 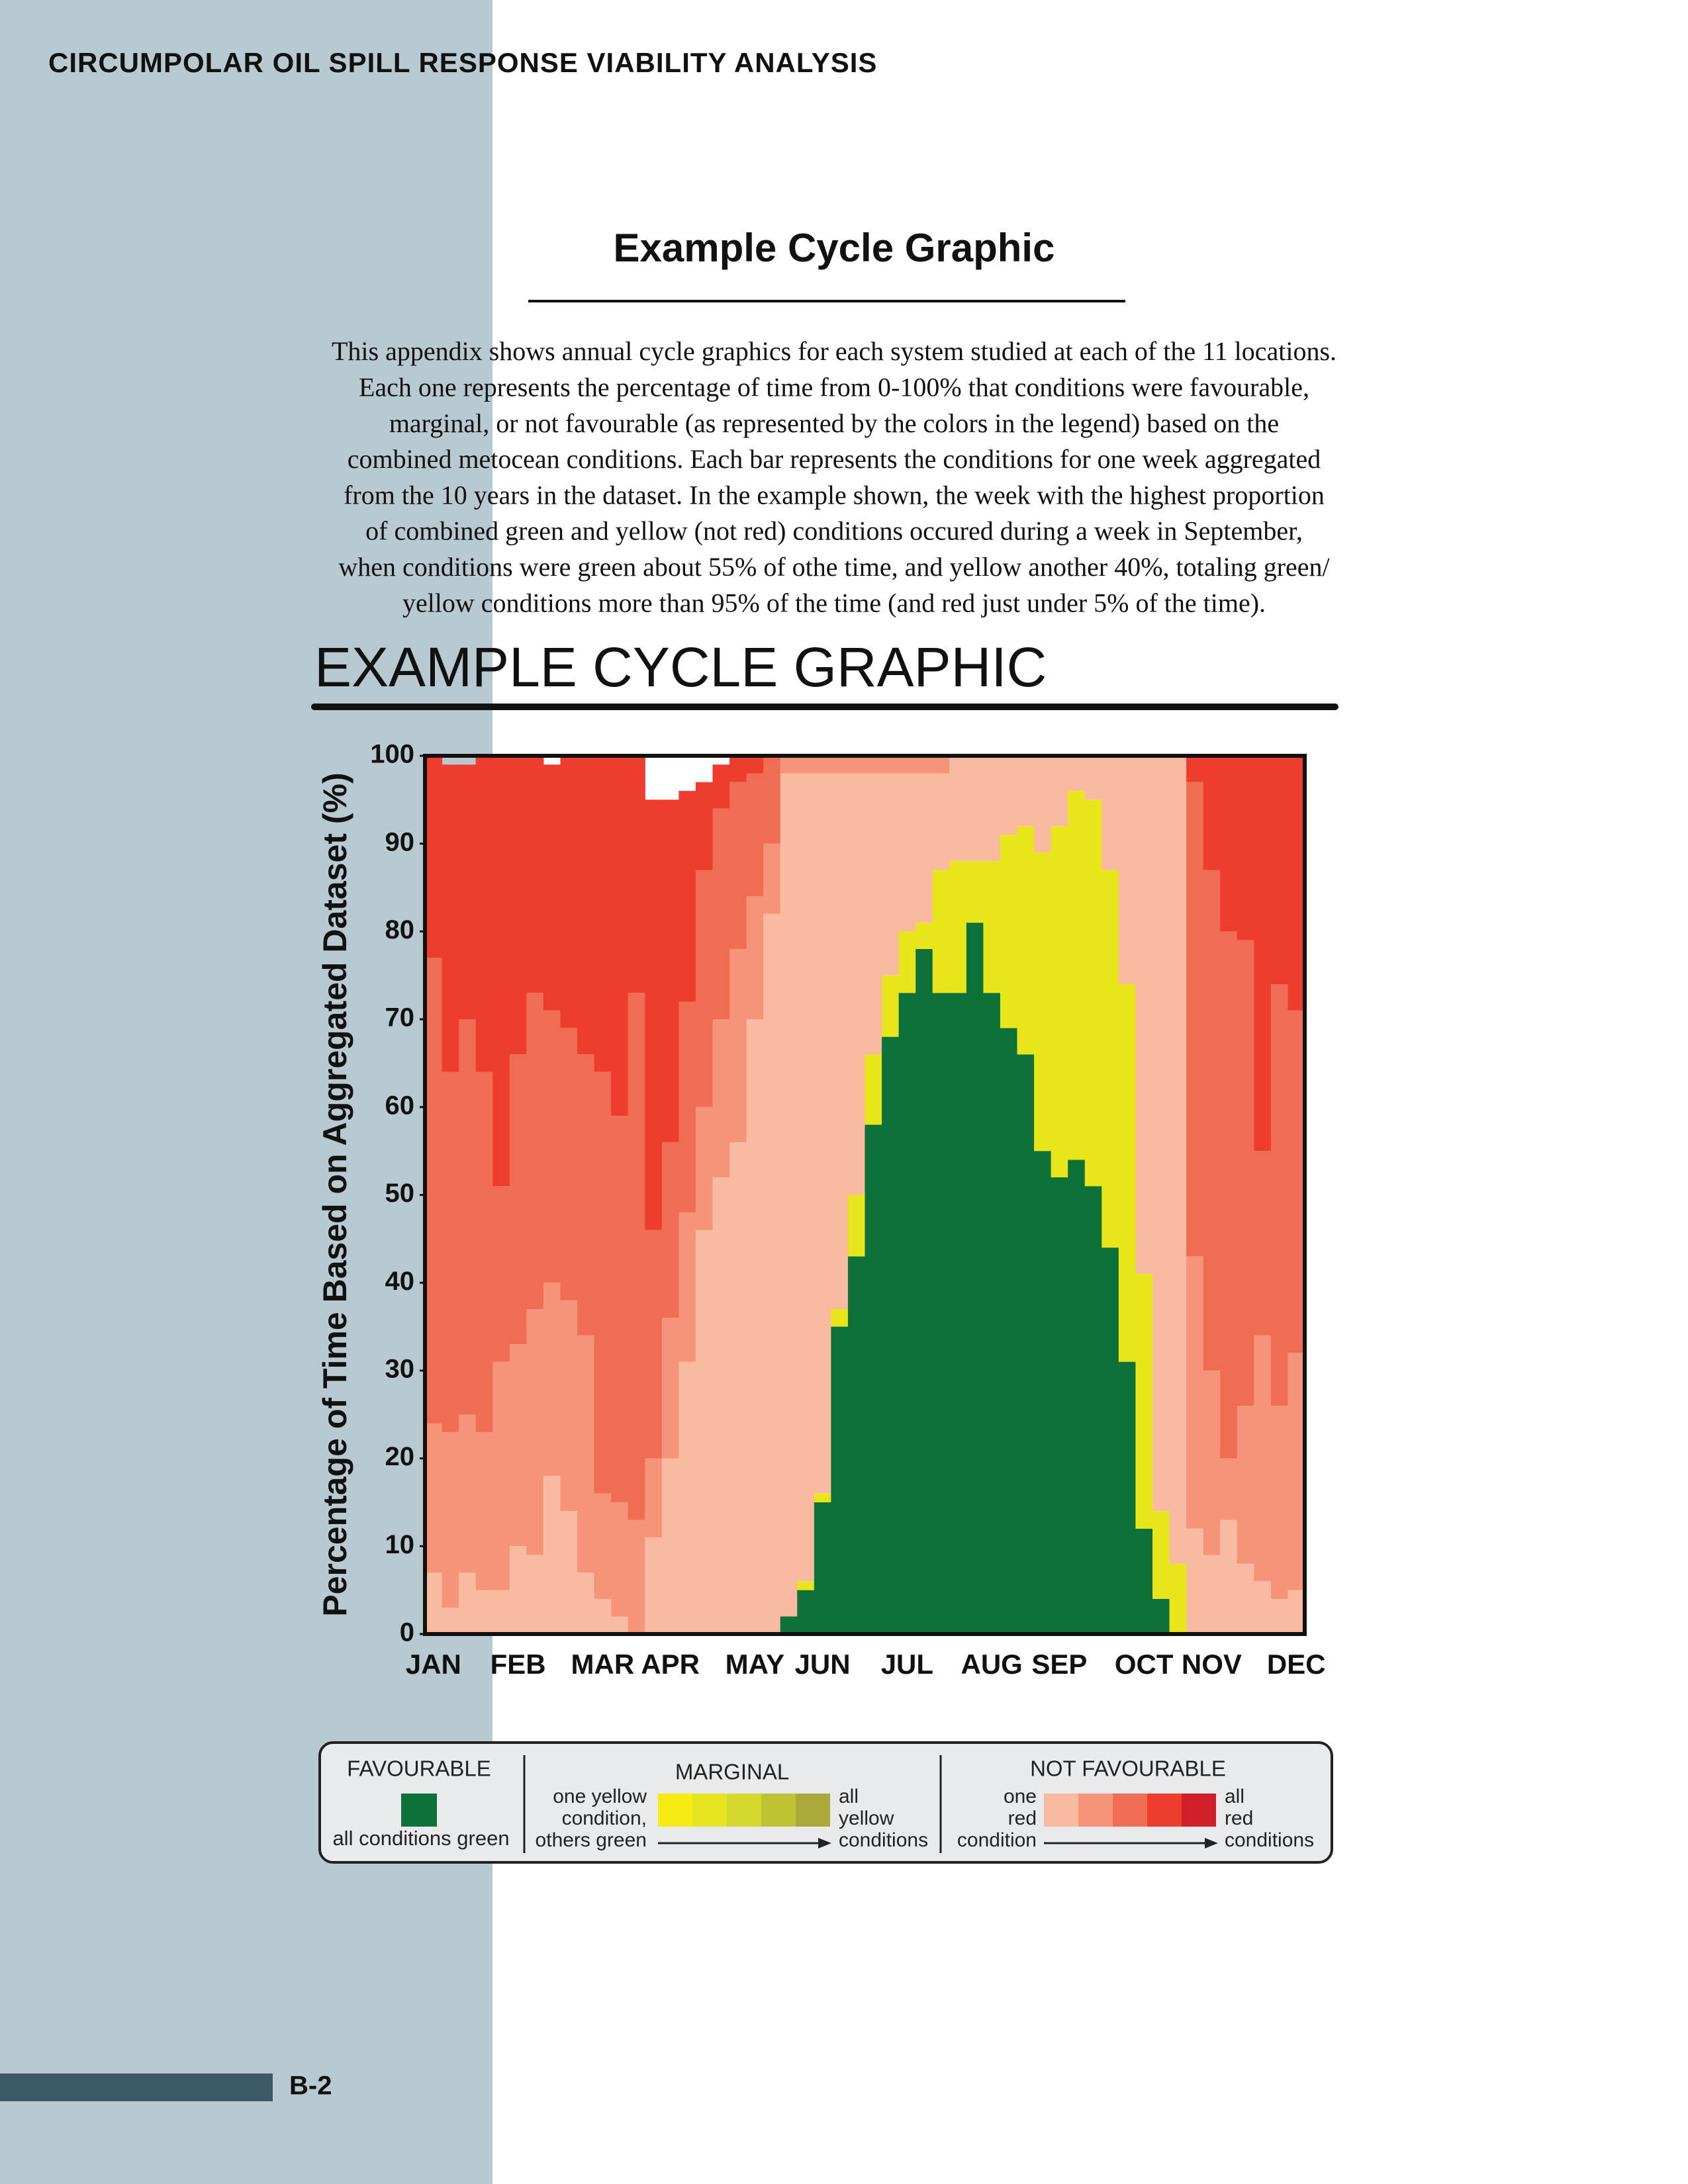 I want to click on legend-caption: all, so click(x=1234, y=1797).